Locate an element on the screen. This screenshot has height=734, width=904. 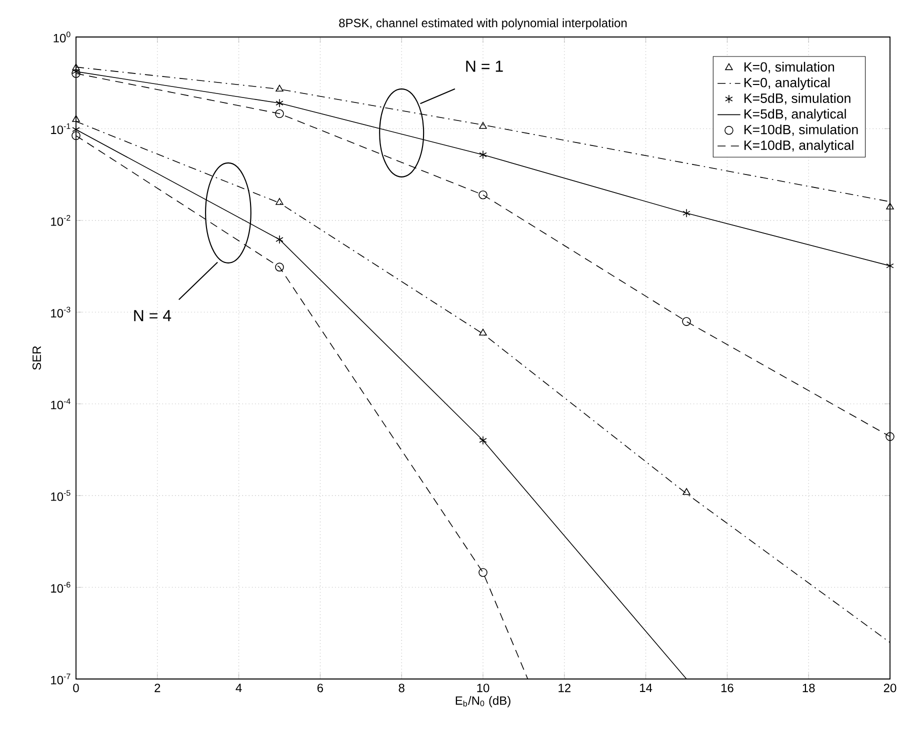
y-tick-label: 10$^{-2}$ is located at coordinates (60, 220).